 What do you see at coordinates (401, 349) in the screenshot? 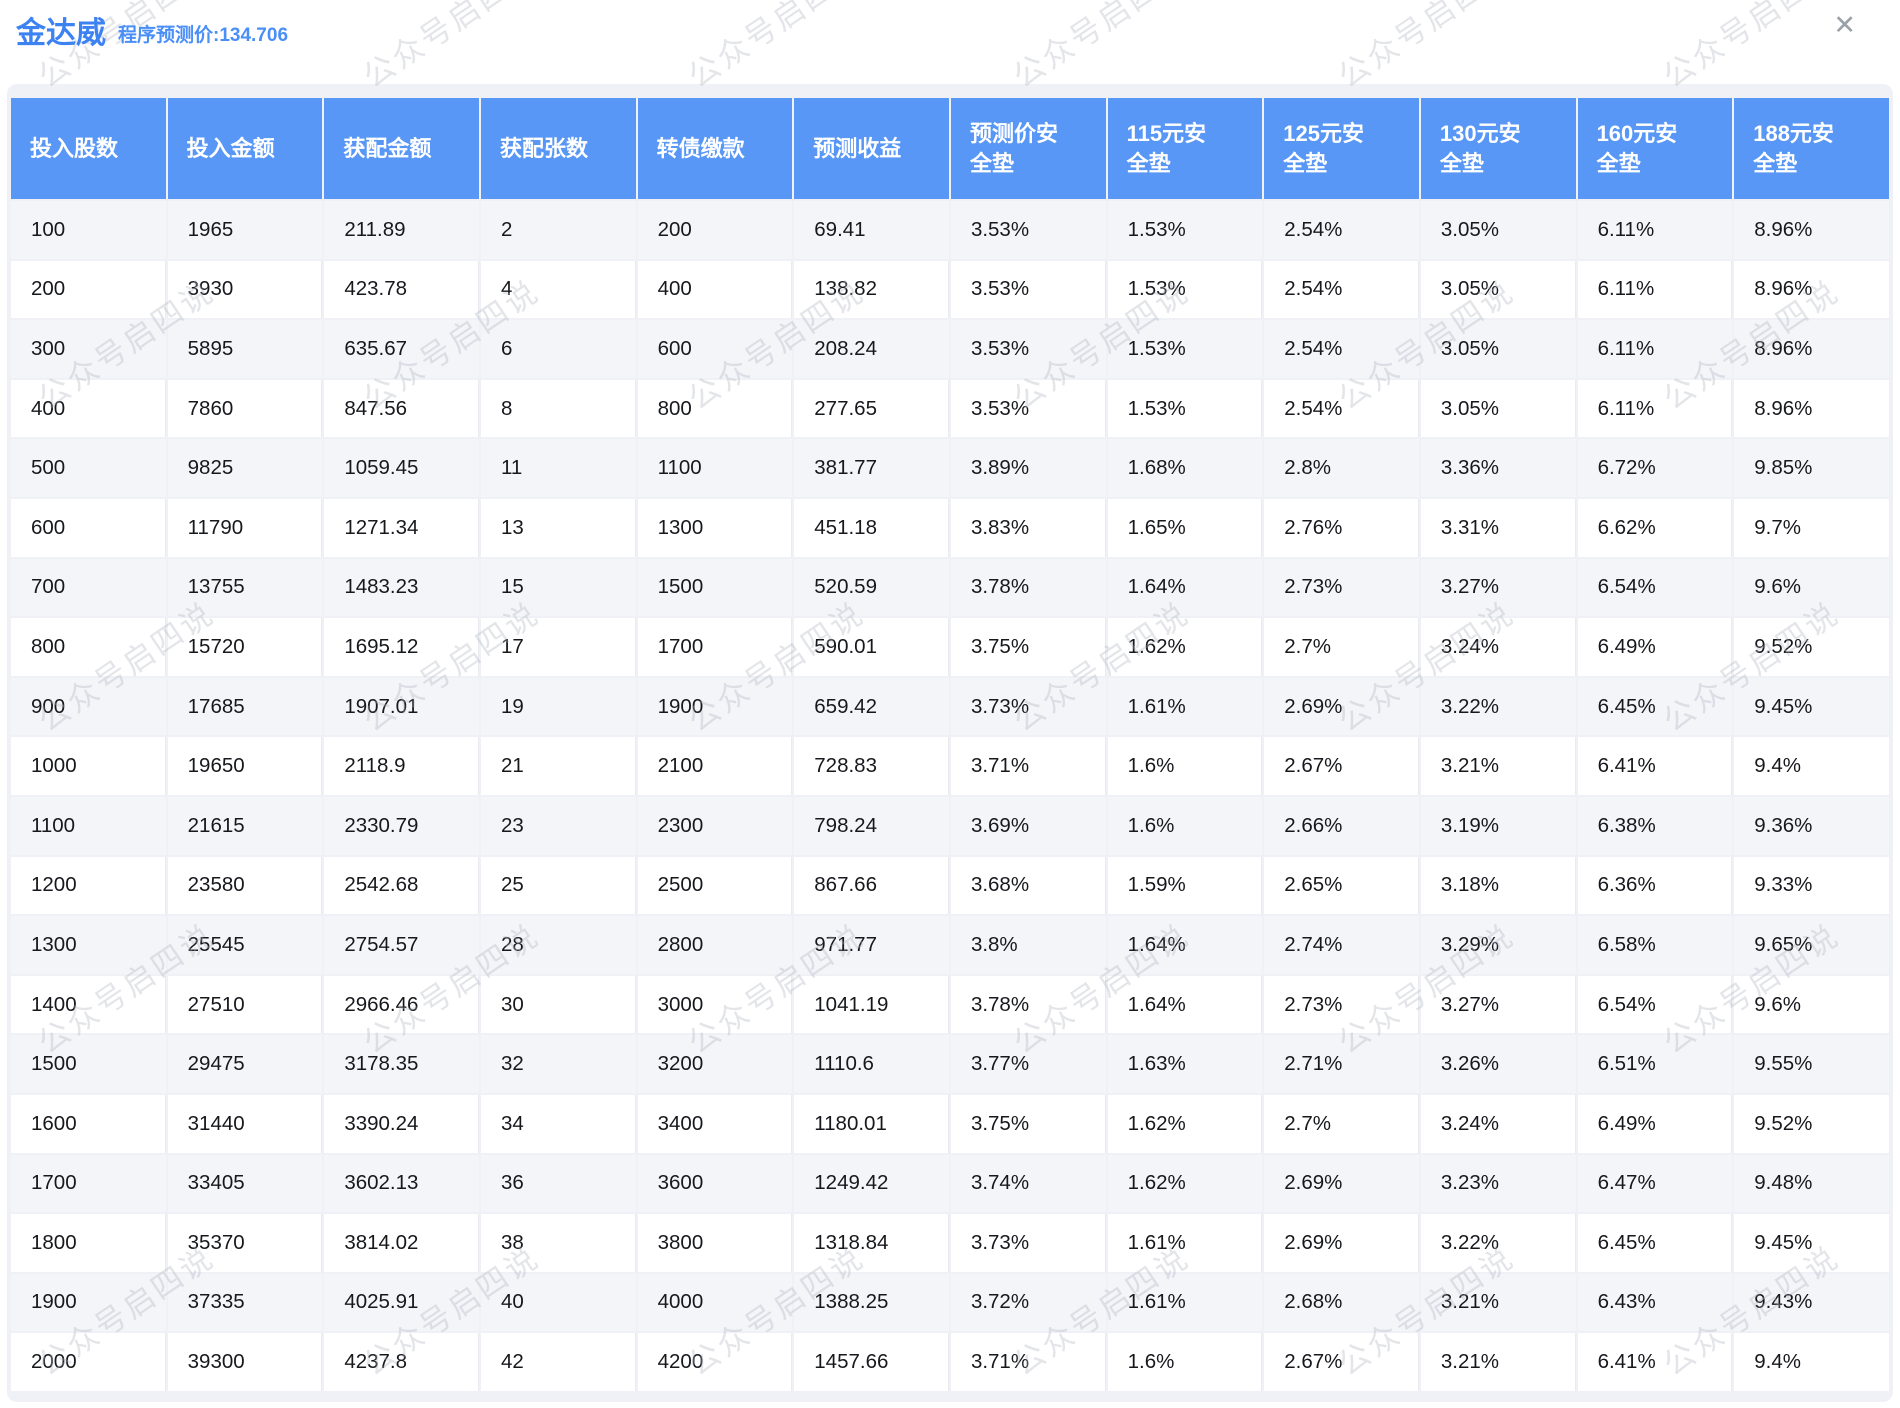
I see `table-cell: 635.67` at bounding box center [401, 349].